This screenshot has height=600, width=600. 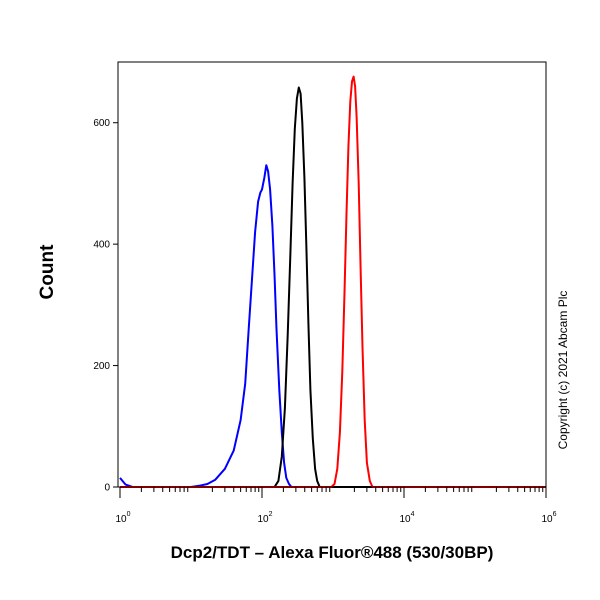 I want to click on y-tick-label-3: 600, so click(x=101, y=123).